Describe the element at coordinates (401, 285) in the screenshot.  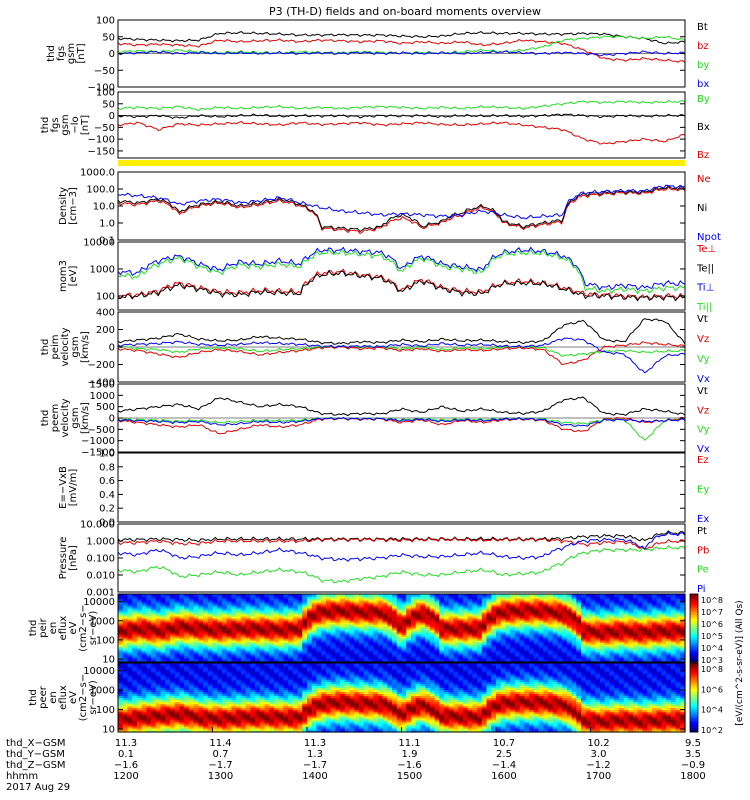
I see `series-line-Te||` at that location.